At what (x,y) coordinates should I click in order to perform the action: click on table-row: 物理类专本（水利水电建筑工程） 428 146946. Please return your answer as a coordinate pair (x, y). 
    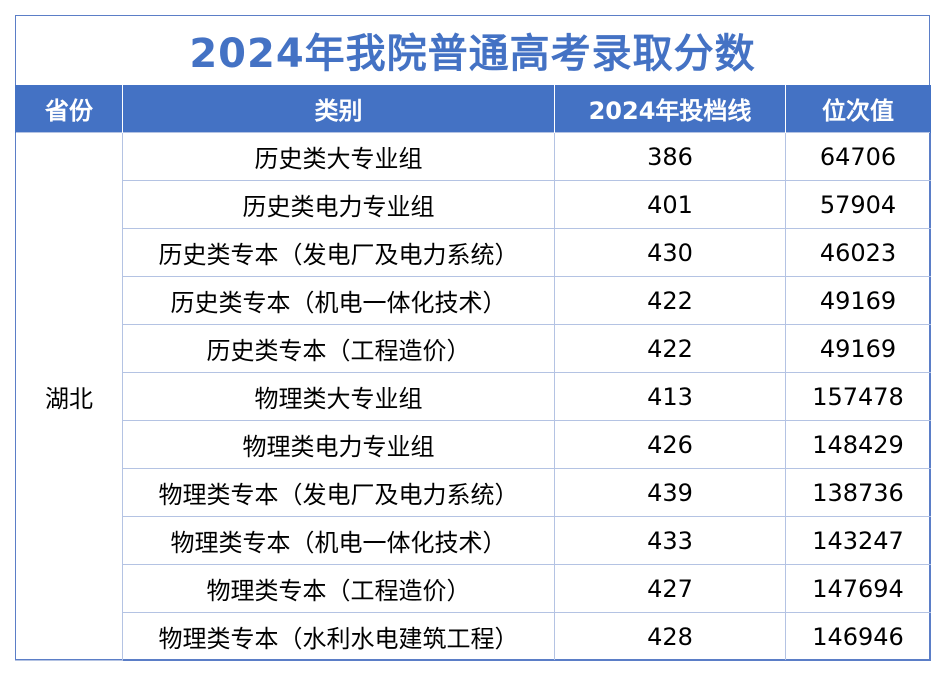
    Looking at the image, I should click on (473, 636).